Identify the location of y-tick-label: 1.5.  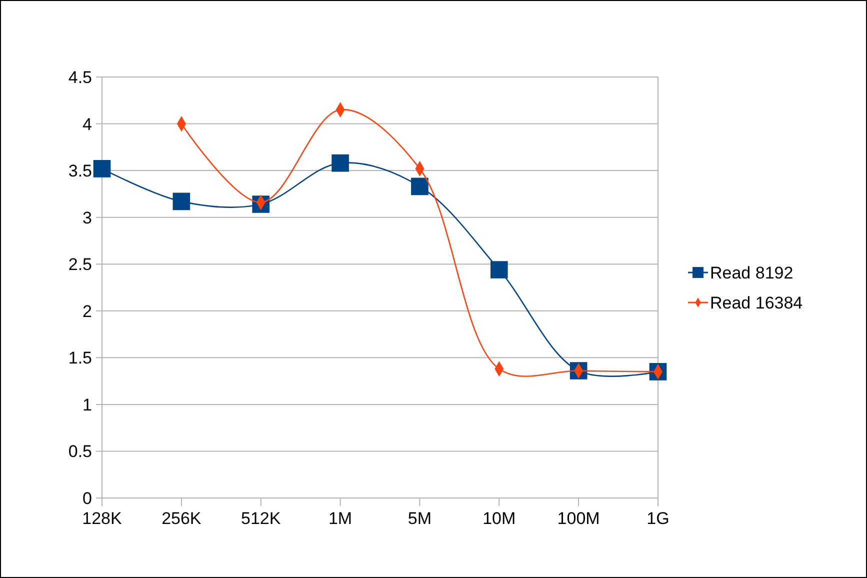
(80, 358).